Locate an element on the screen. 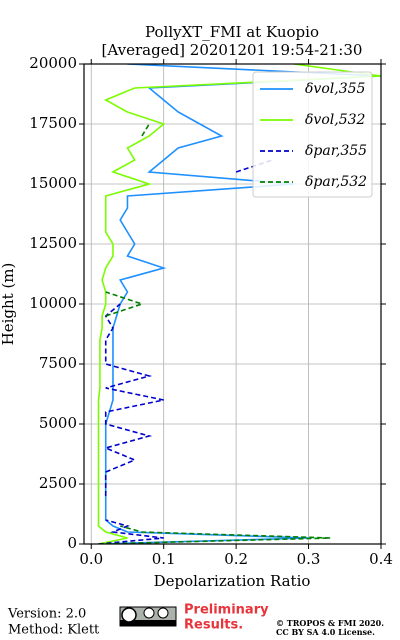 The image size is (400, 640). legend-label: δpar,532 is located at coordinates (336, 182).